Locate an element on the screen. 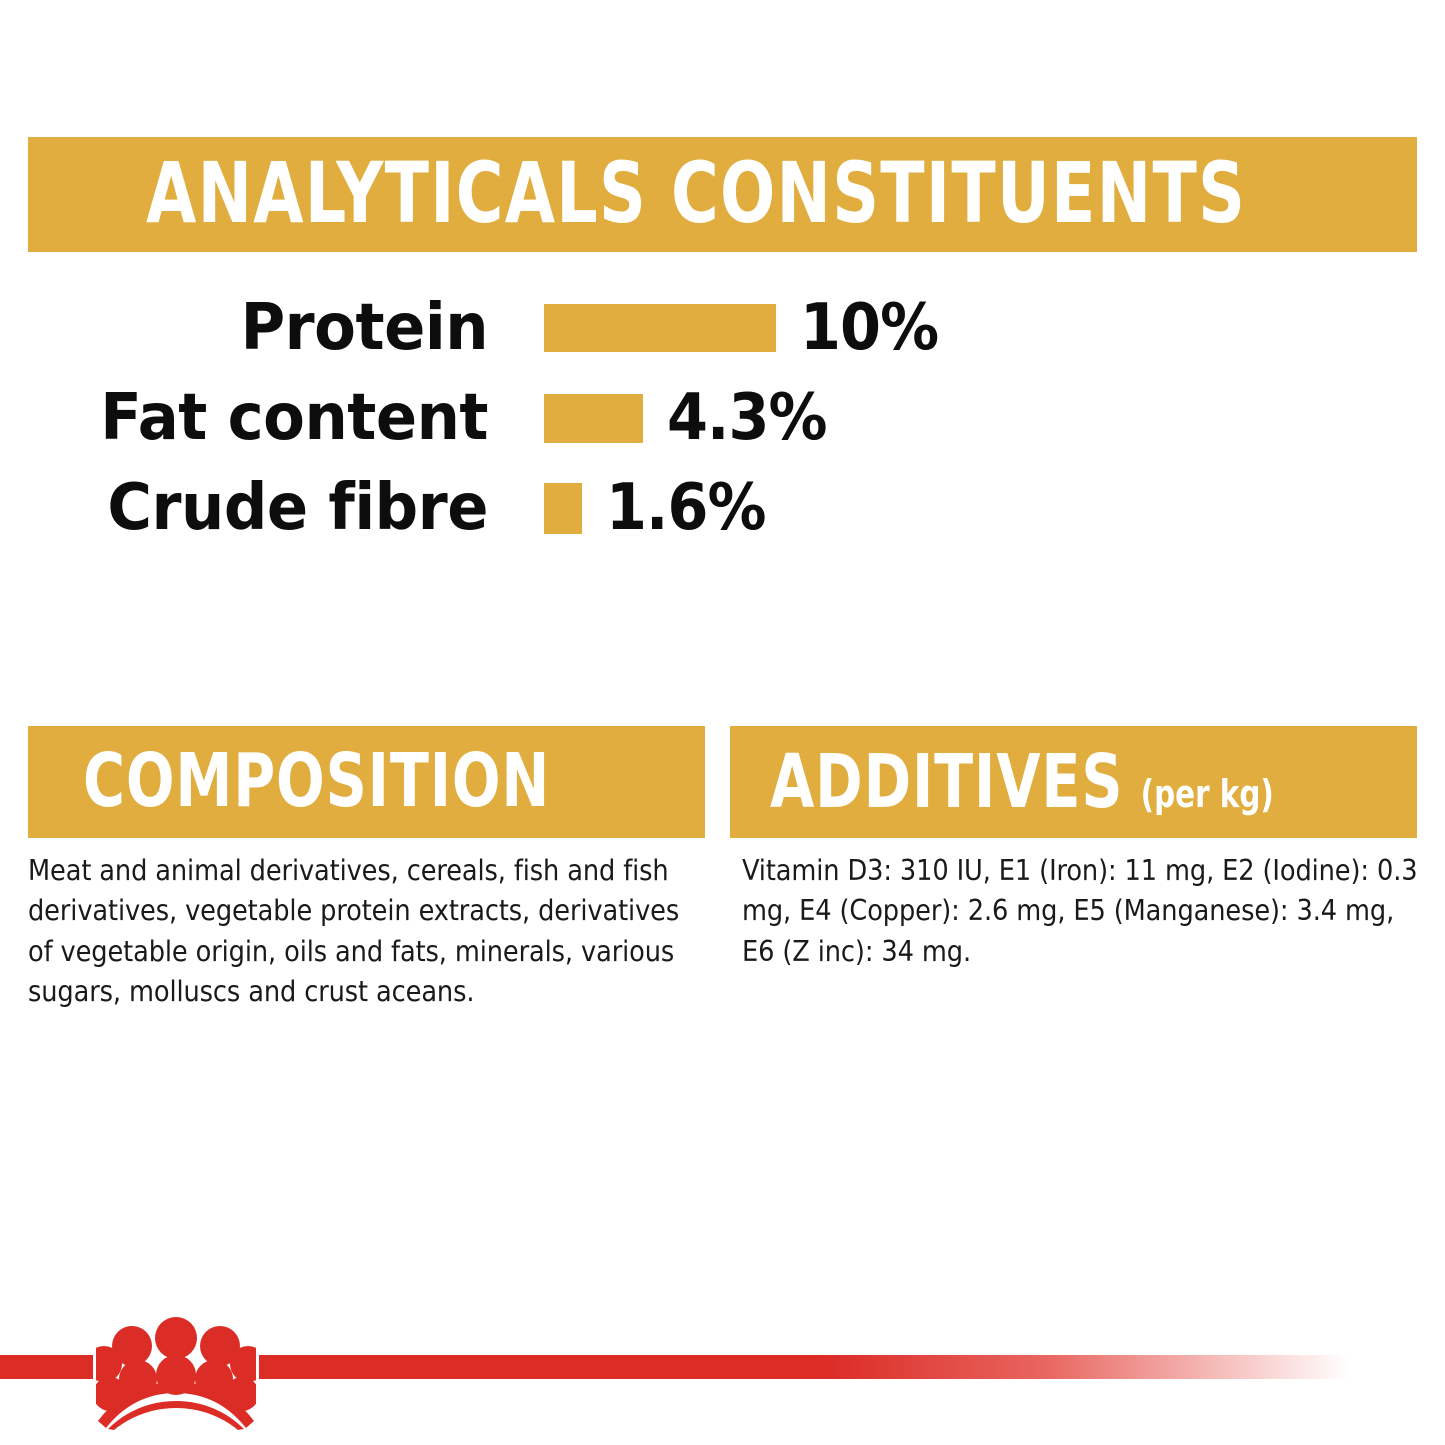 The image size is (1445, 1445). chart-bar-protein is located at coordinates (660, 328).